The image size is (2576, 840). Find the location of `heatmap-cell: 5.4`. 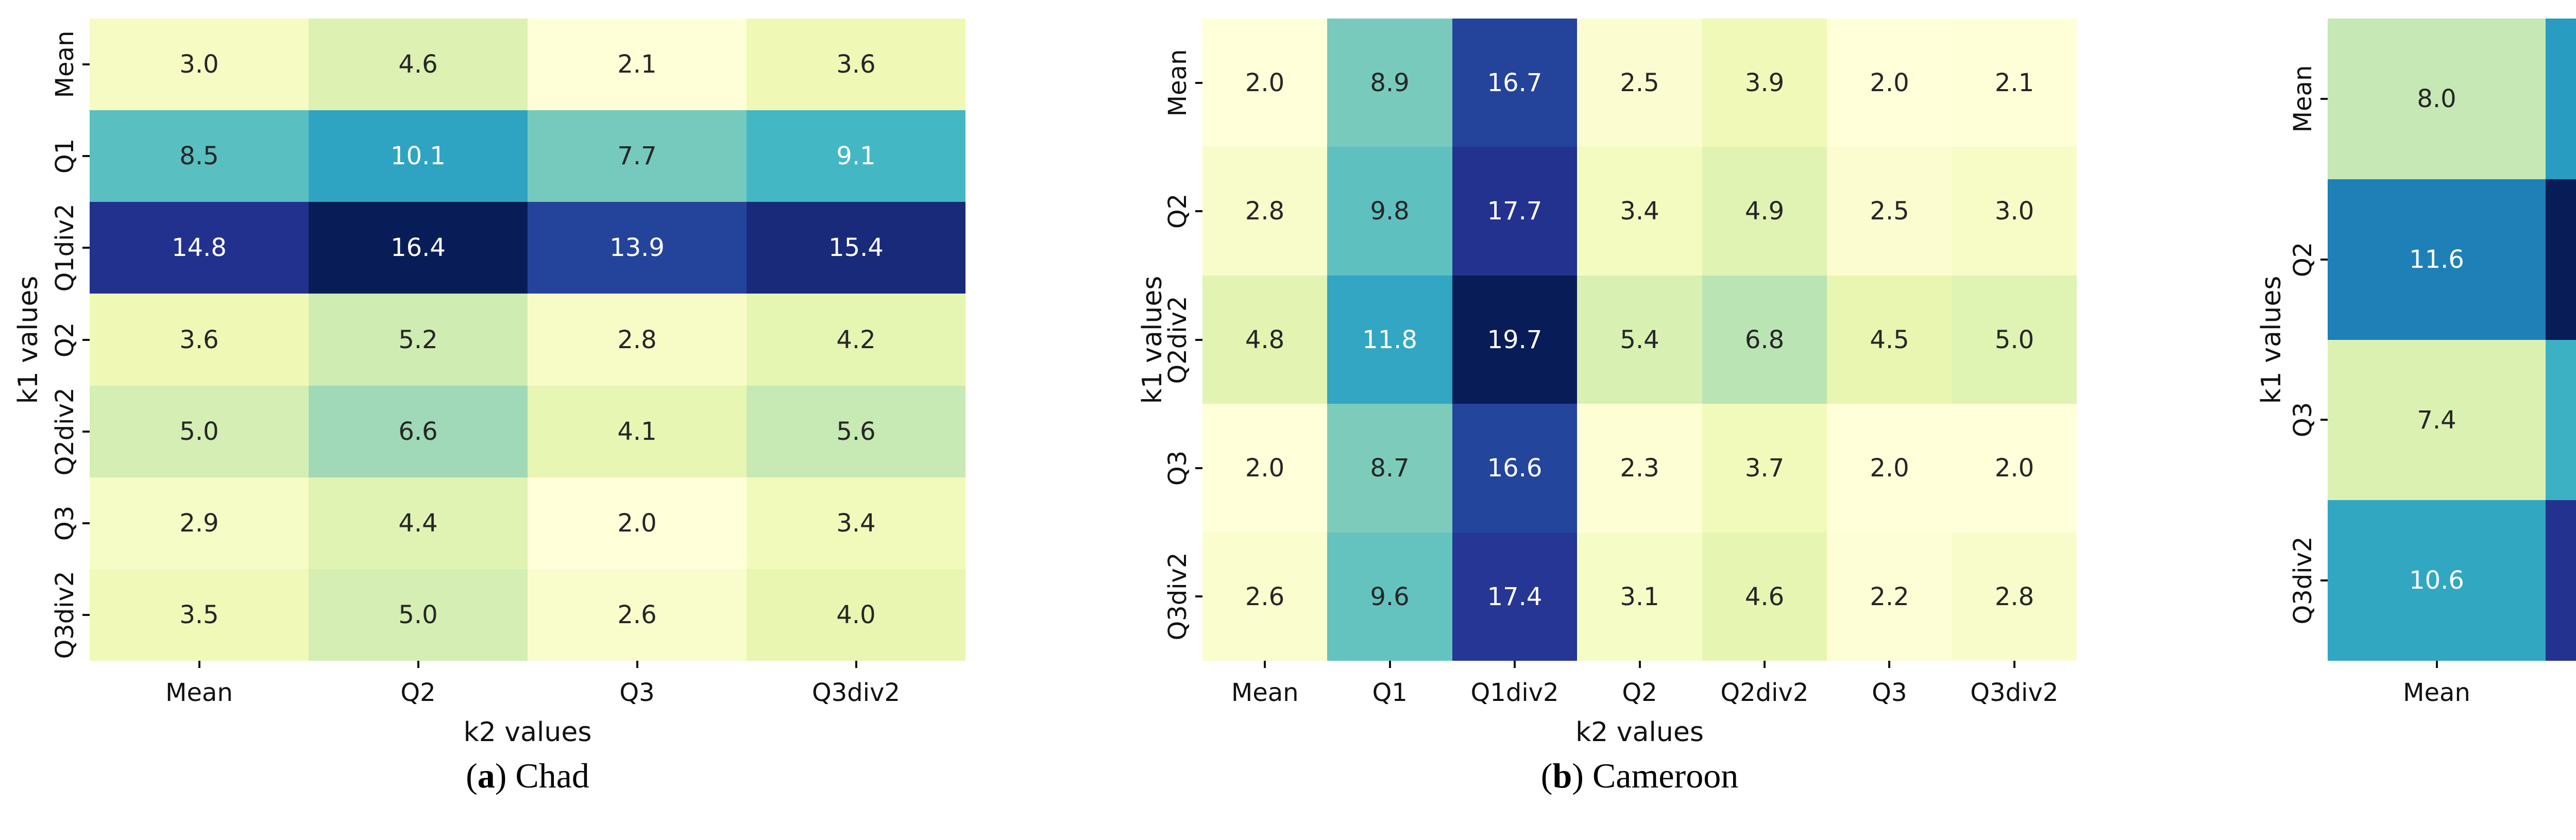

heatmap-cell: 5.4 is located at coordinates (1640, 340).